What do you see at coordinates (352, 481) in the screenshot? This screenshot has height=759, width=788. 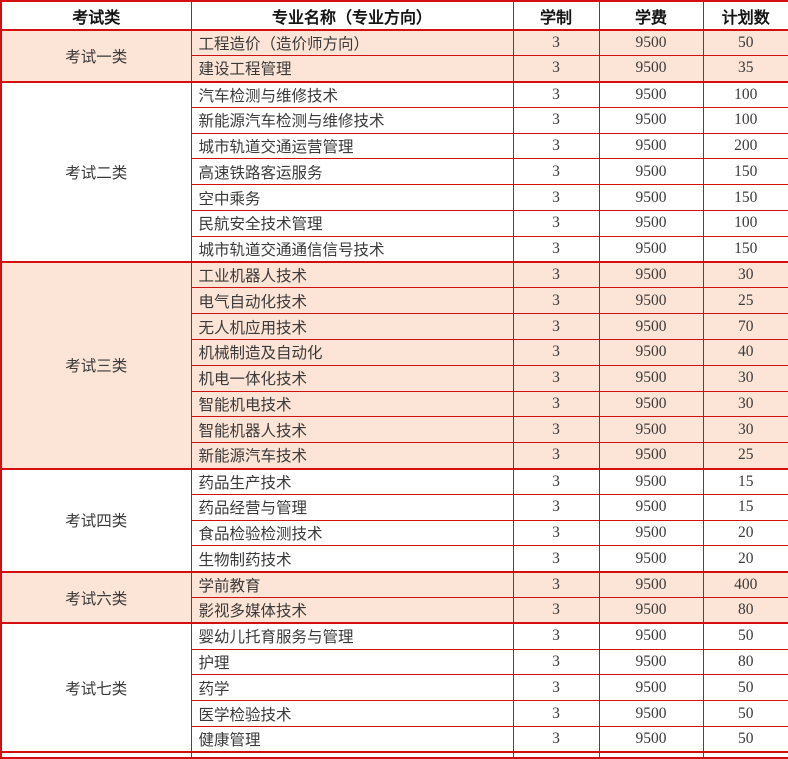 I see `major-cell: 药品生产技术` at bounding box center [352, 481].